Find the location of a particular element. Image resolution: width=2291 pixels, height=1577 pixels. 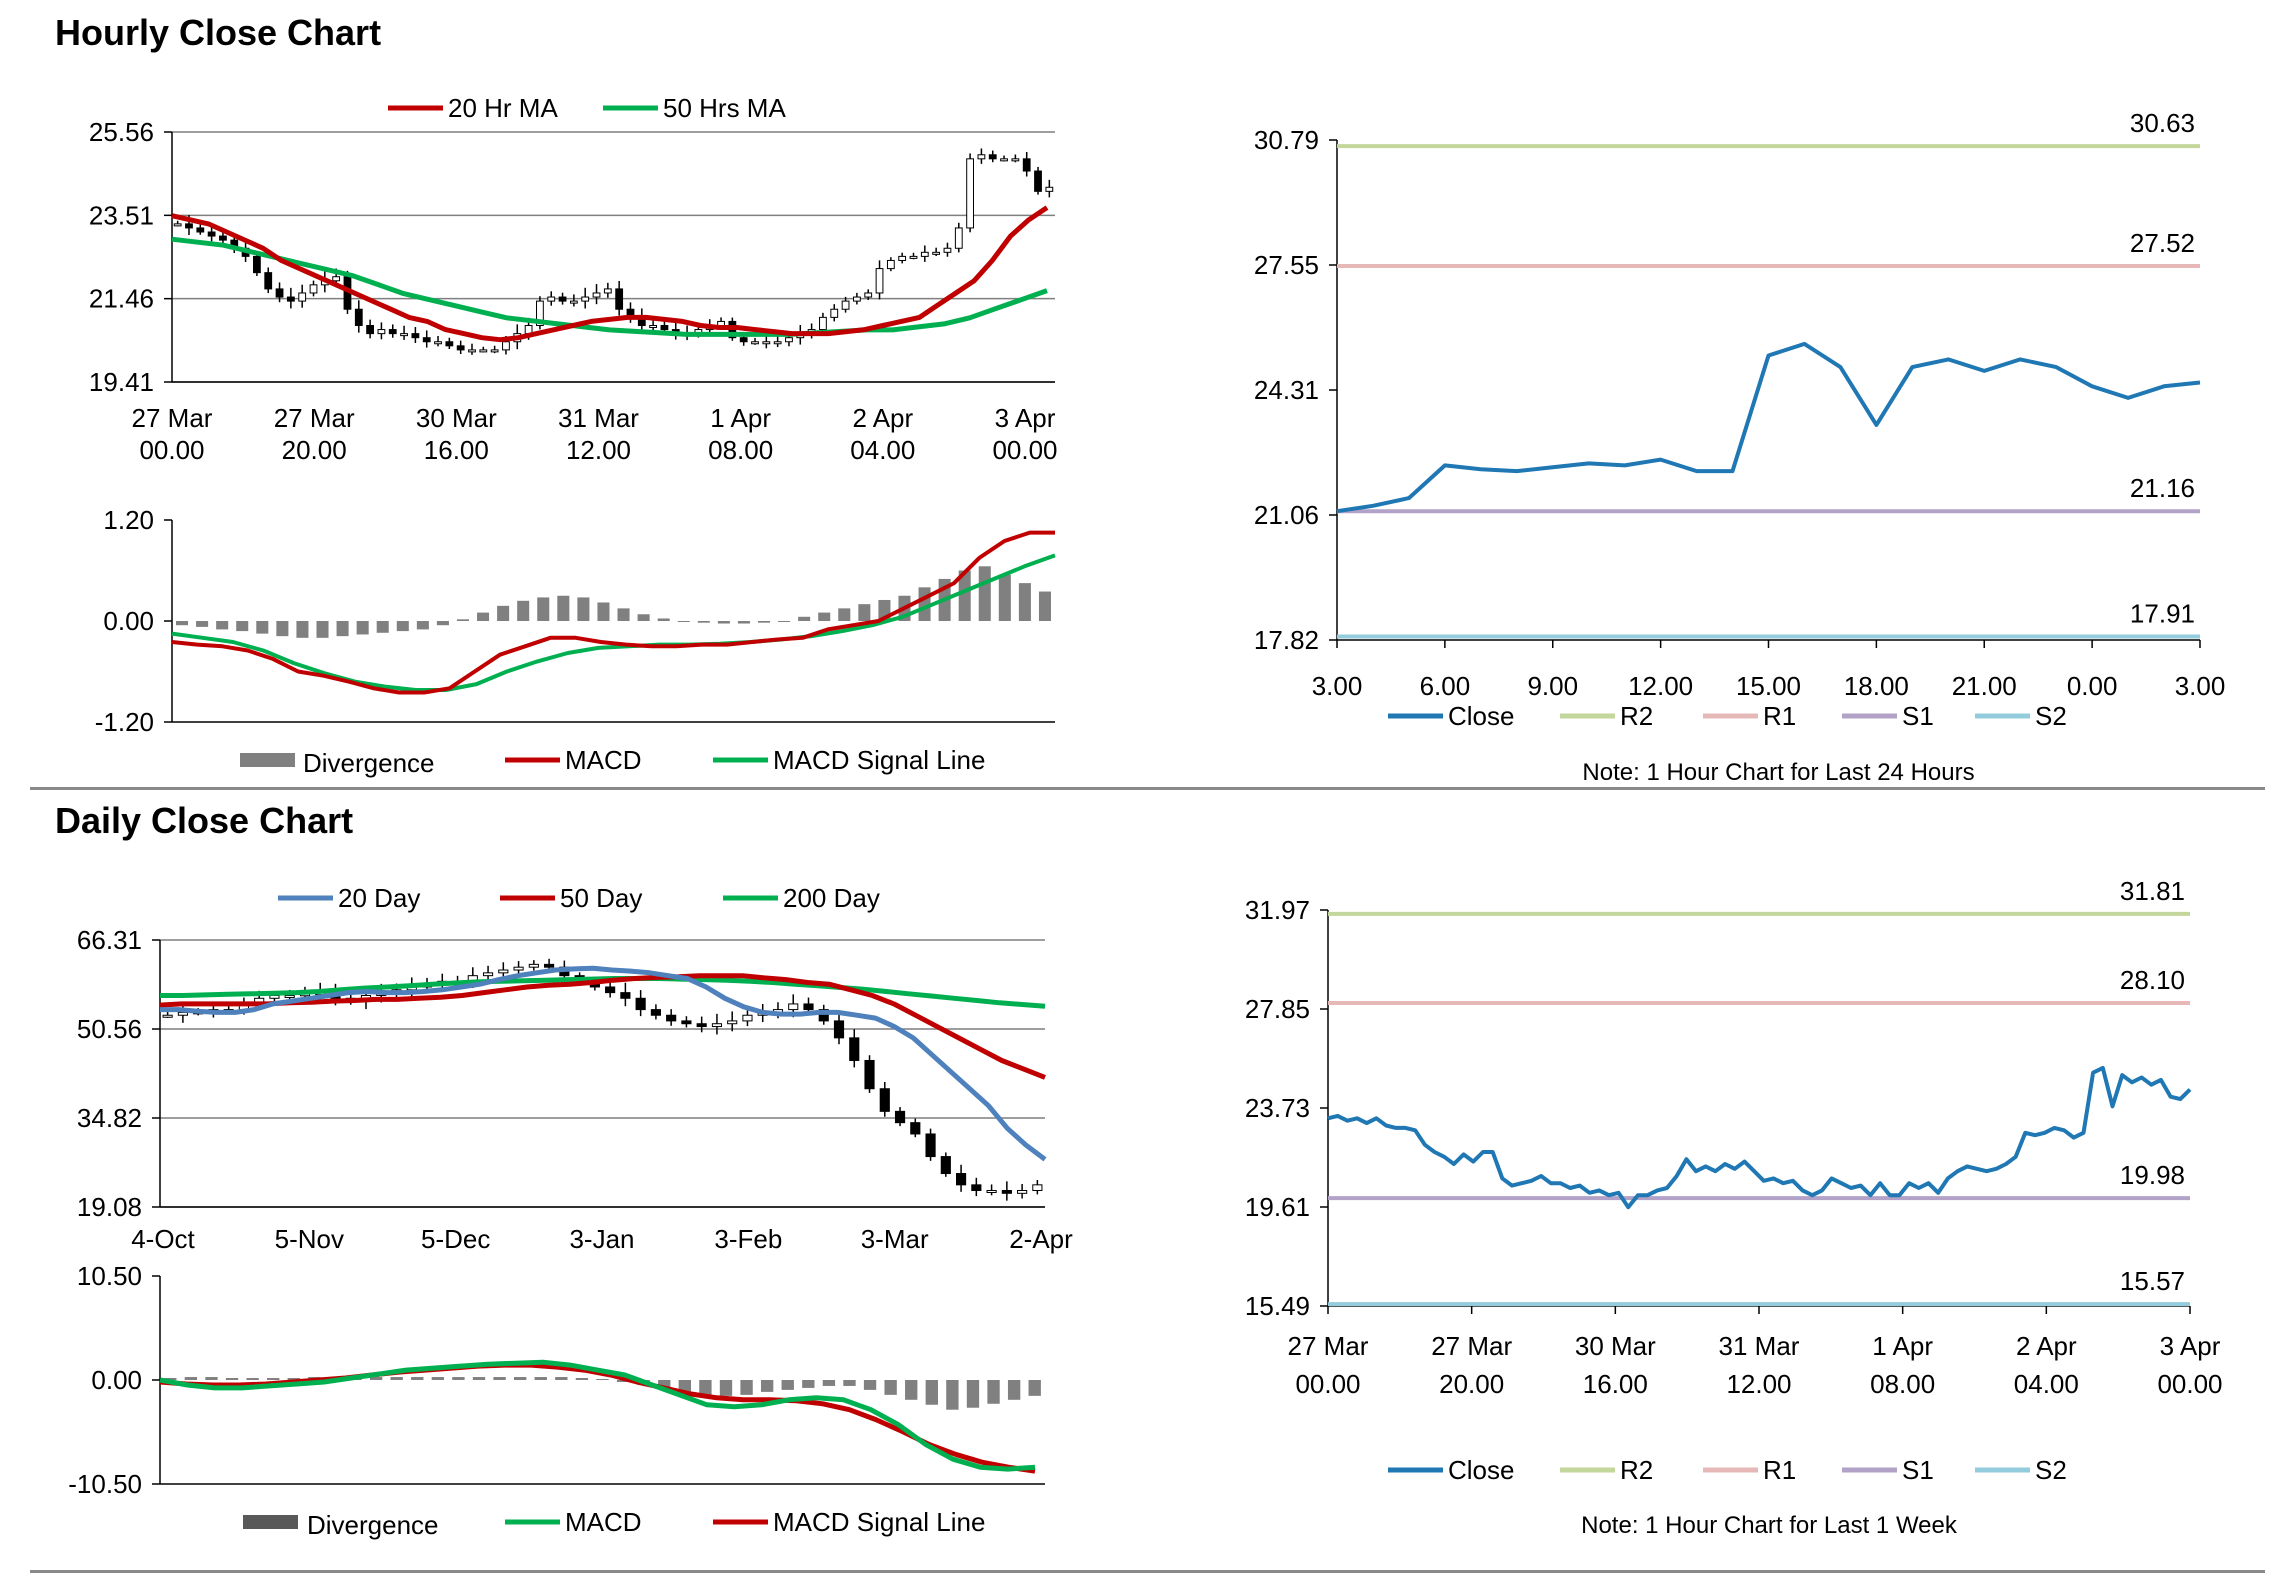

hourly-1week-note: Note: 1 Hour Chart for Last 1 Week is located at coordinates (1769, 1525).